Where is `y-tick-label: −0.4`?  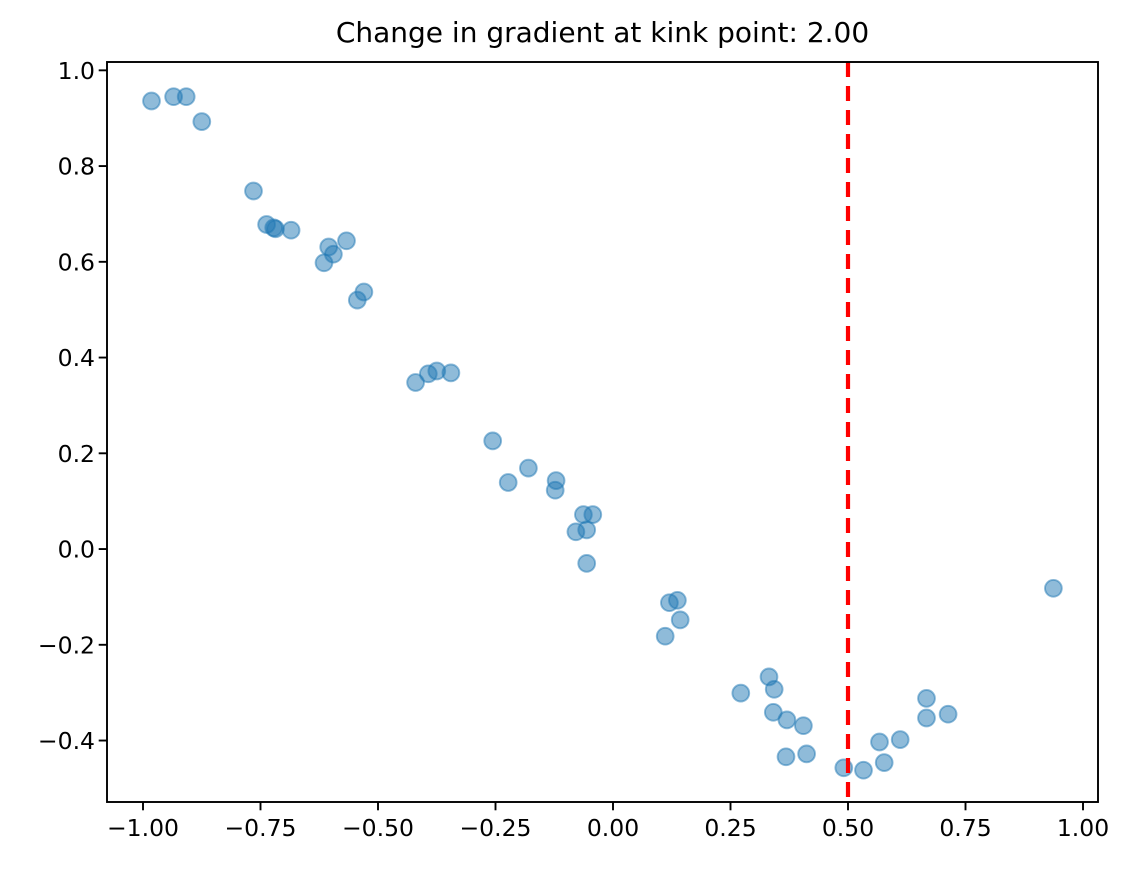
y-tick-label: −0.4 is located at coordinates (66, 741).